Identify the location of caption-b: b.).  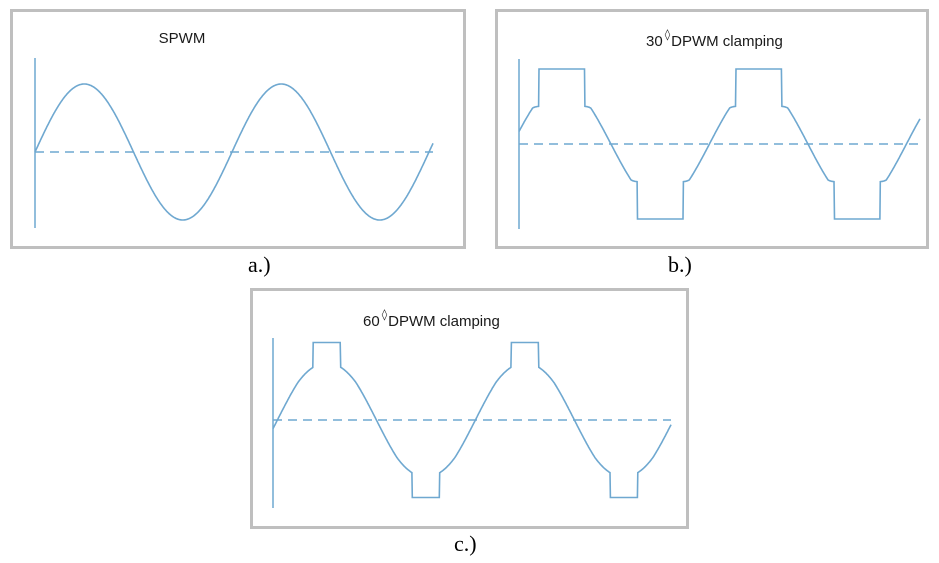
(680, 264).